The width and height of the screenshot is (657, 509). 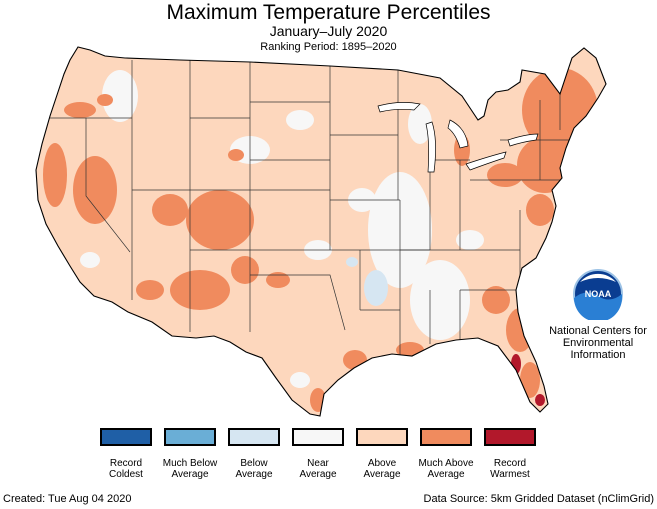 What do you see at coordinates (367, 281) in the screenshot?
I see `below-average-regions` at bounding box center [367, 281].